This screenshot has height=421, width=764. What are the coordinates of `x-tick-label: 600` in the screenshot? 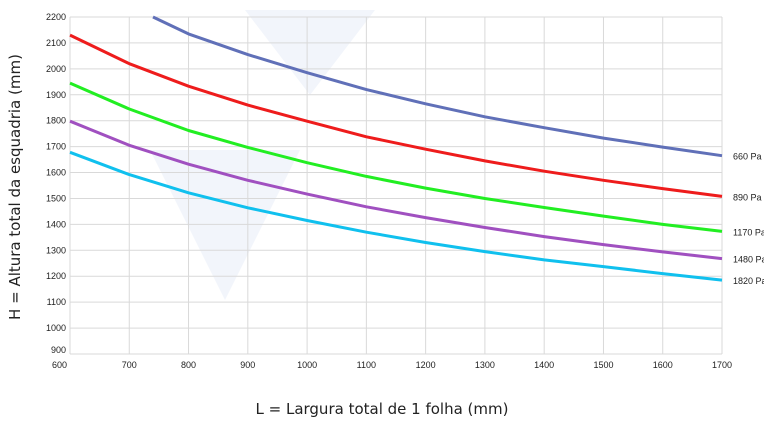 It's located at (59, 365).